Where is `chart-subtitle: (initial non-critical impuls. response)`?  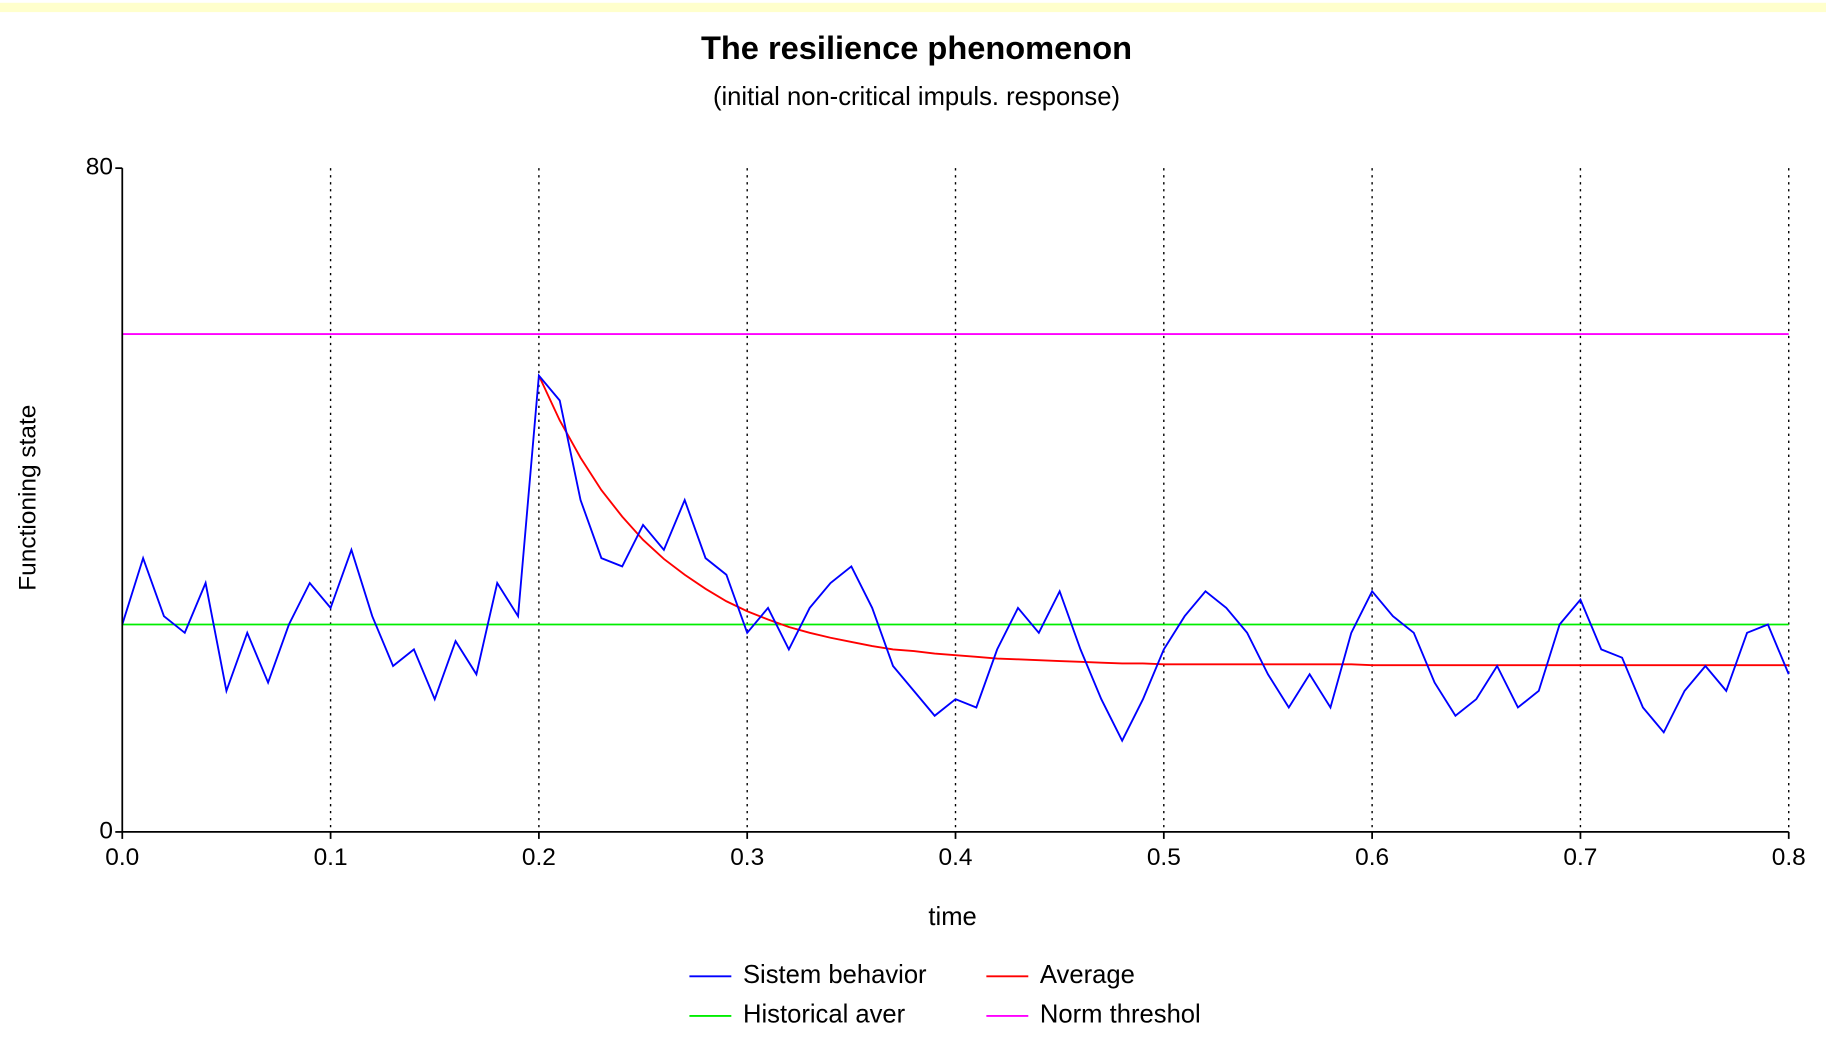 chart-subtitle: (initial non-critical impuls. response) is located at coordinates (916, 97).